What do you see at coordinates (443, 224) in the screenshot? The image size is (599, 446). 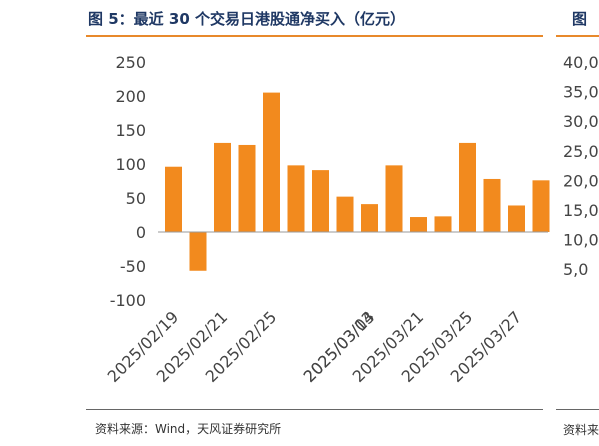 I see `bar-2025/03/06` at bounding box center [443, 224].